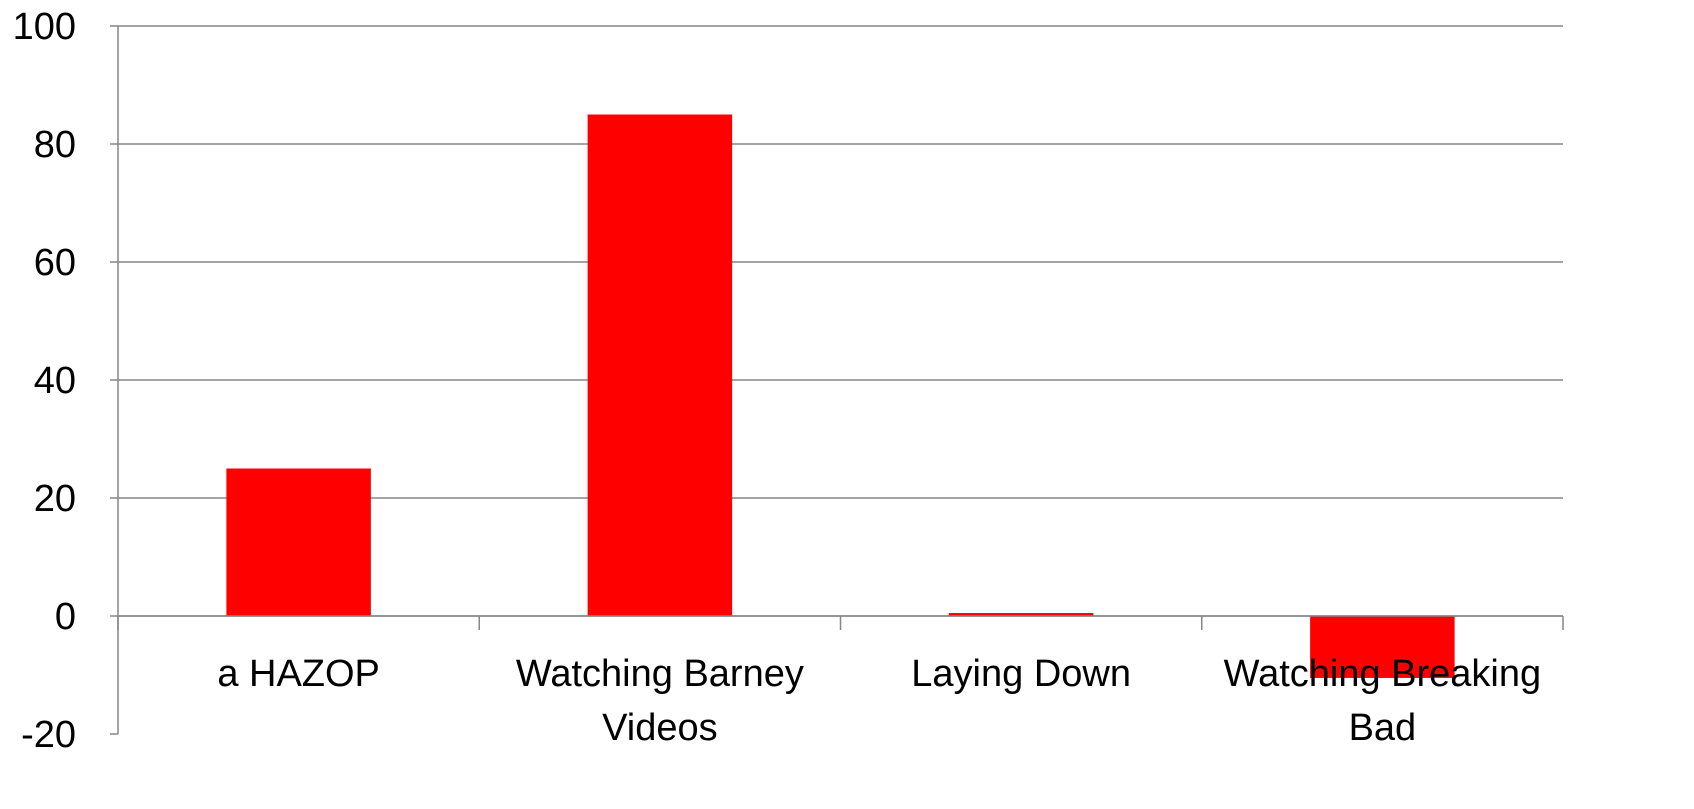 The image size is (1694, 809). What do you see at coordinates (65, 617) in the screenshot?
I see `y-tick-label: 0` at bounding box center [65, 617].